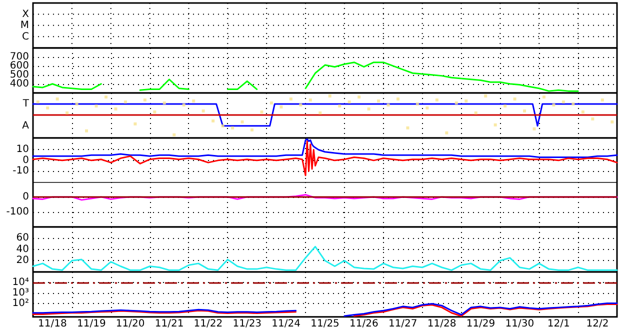 This screenshot has height=334, width=628. Describe the element at coordinates (597, 324) in the screenshot. I see `x-tick-label: 12/2` at that location.